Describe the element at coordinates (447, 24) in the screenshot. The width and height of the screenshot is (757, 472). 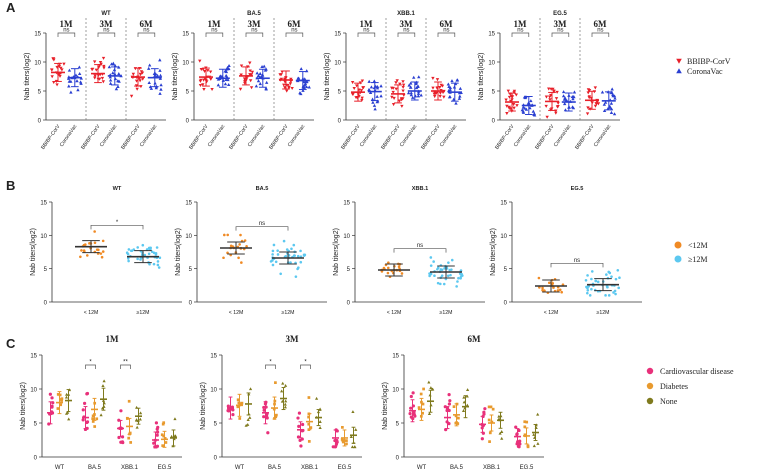
I see `time-label: 6M` at that location.